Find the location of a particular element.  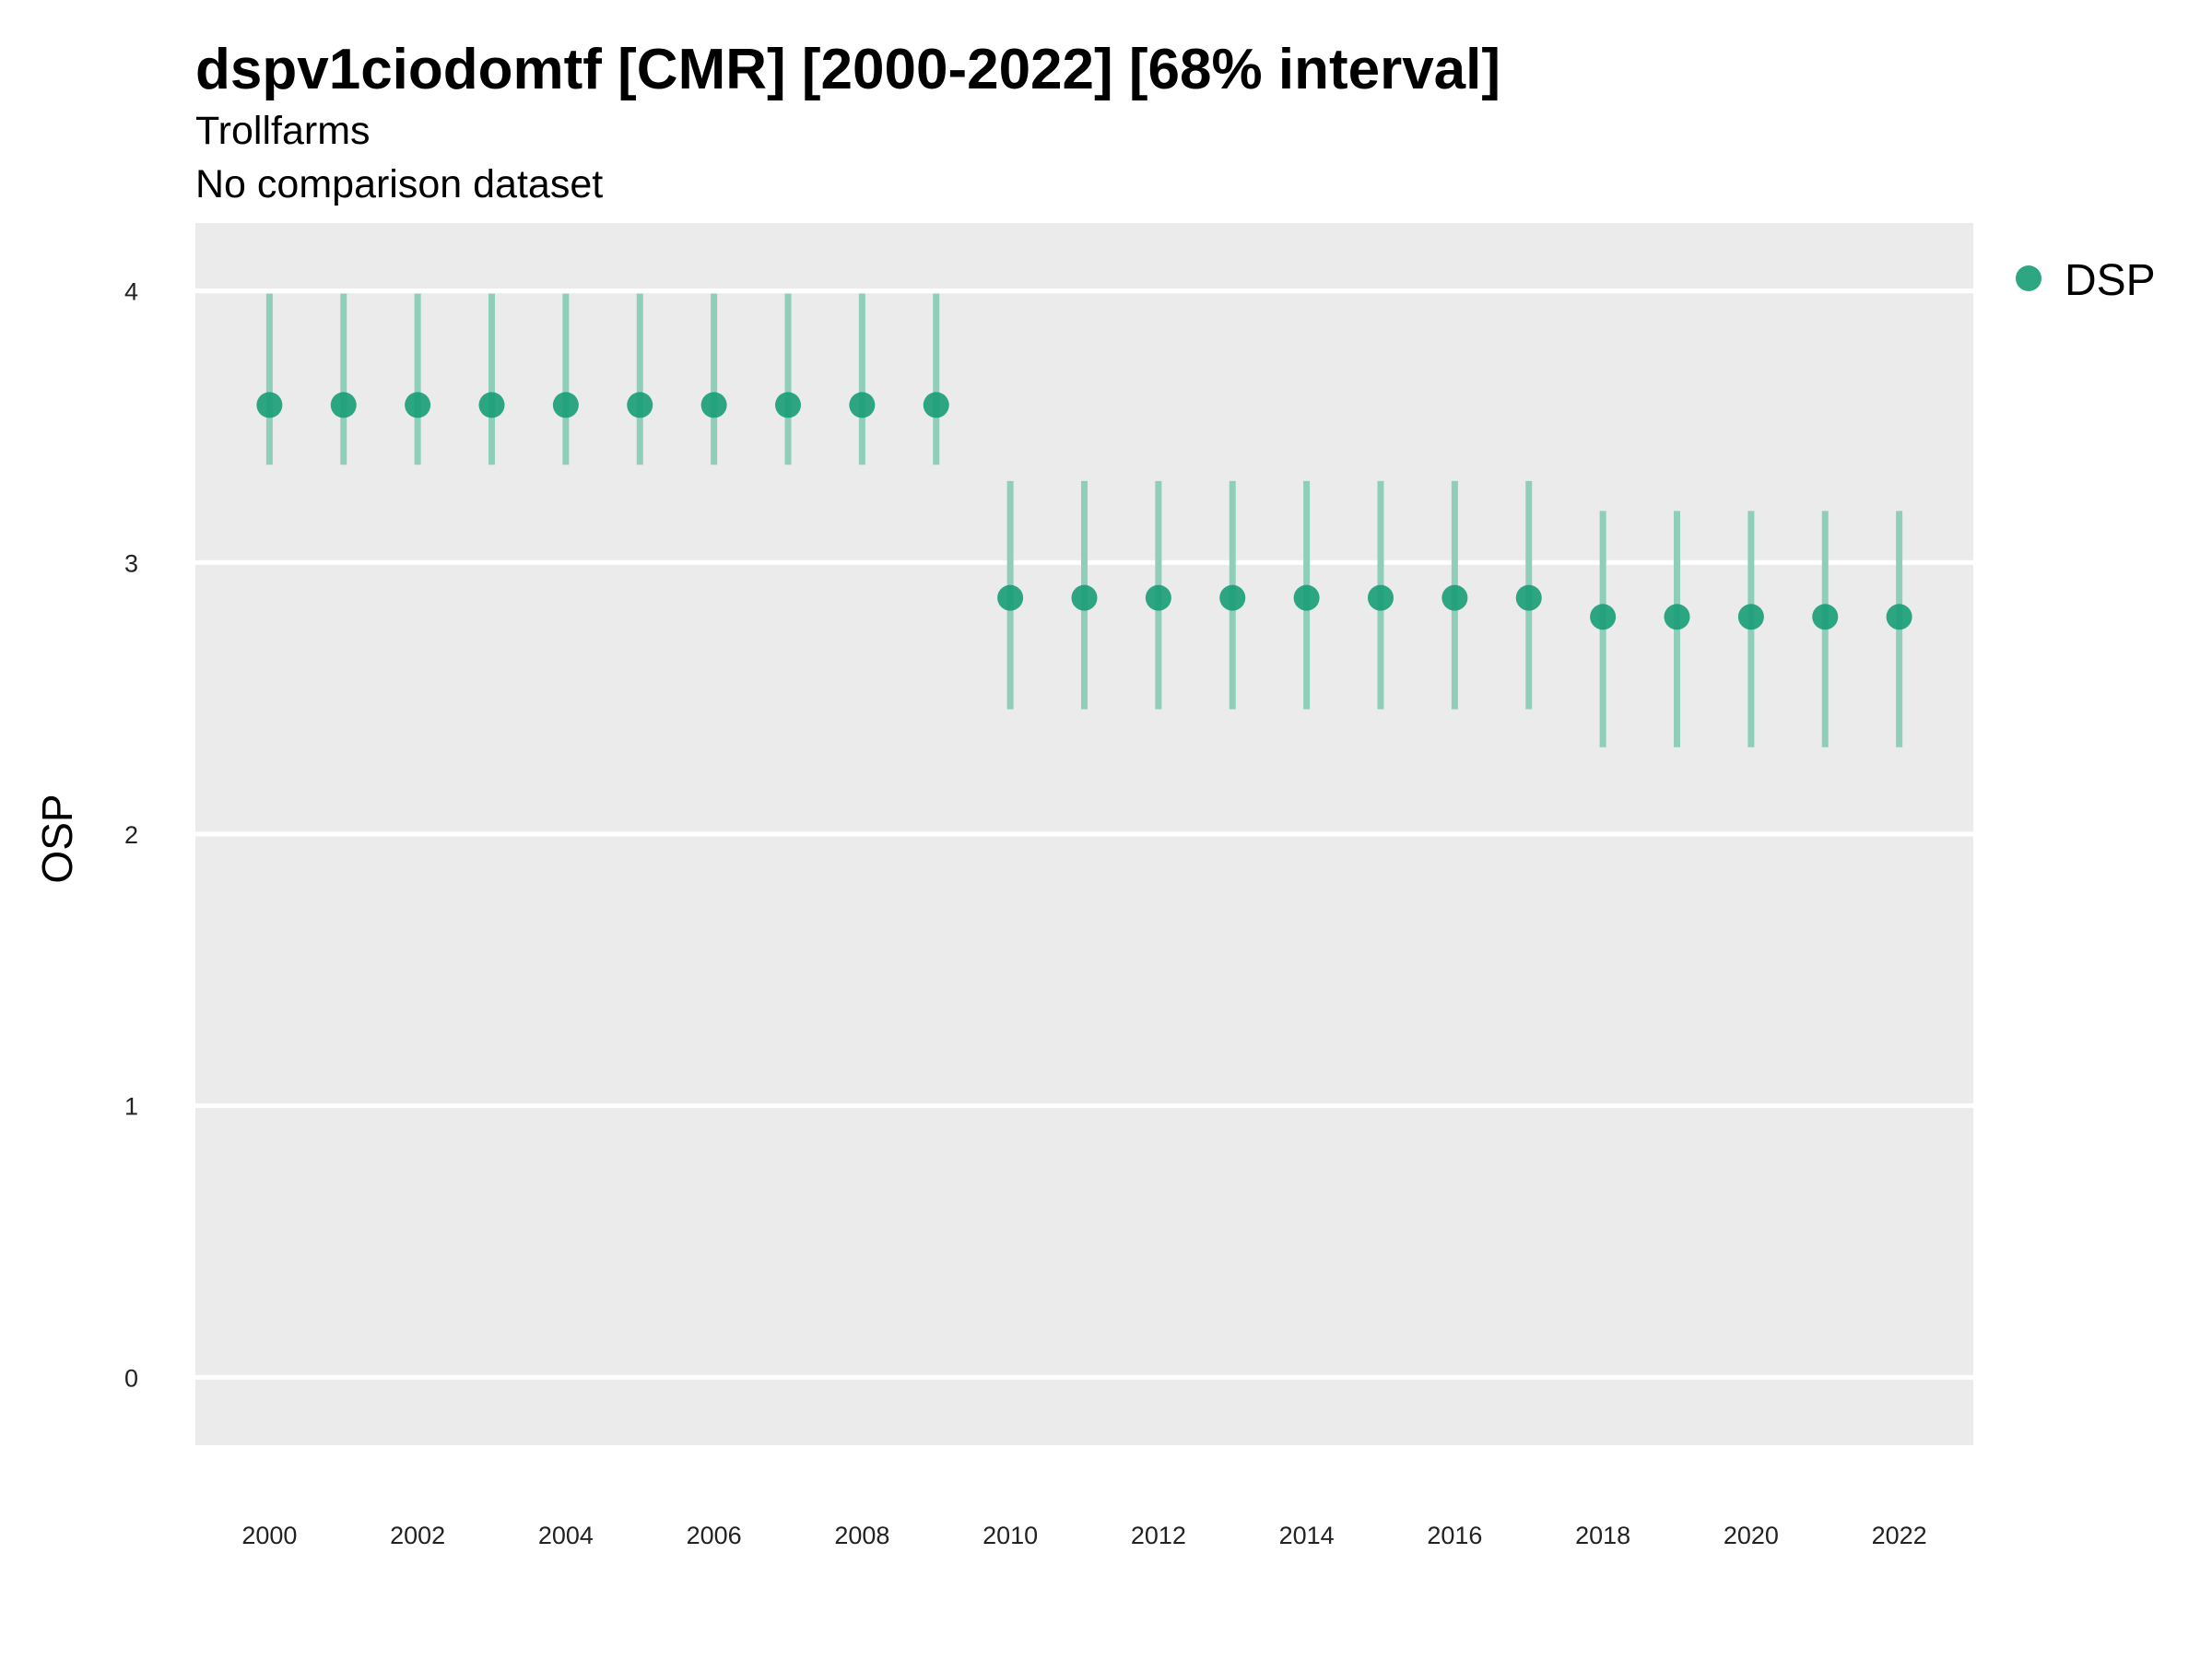

x-tick-label: 2020 is located at coordinates (1751, 1535).